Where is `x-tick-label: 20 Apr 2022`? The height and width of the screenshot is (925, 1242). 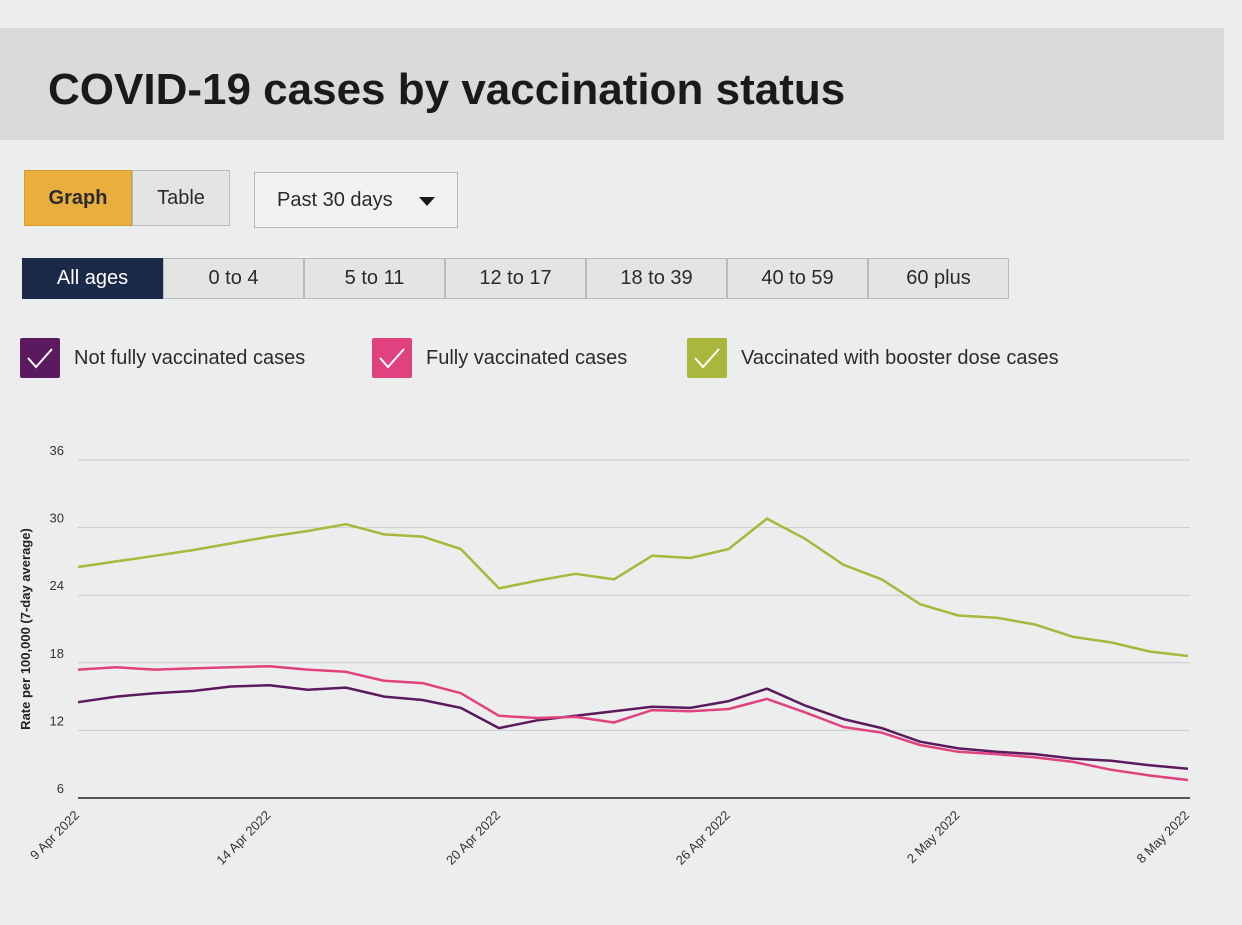
x-tick-label: 20 Apr 2022 is located at coordinates (473, 838).